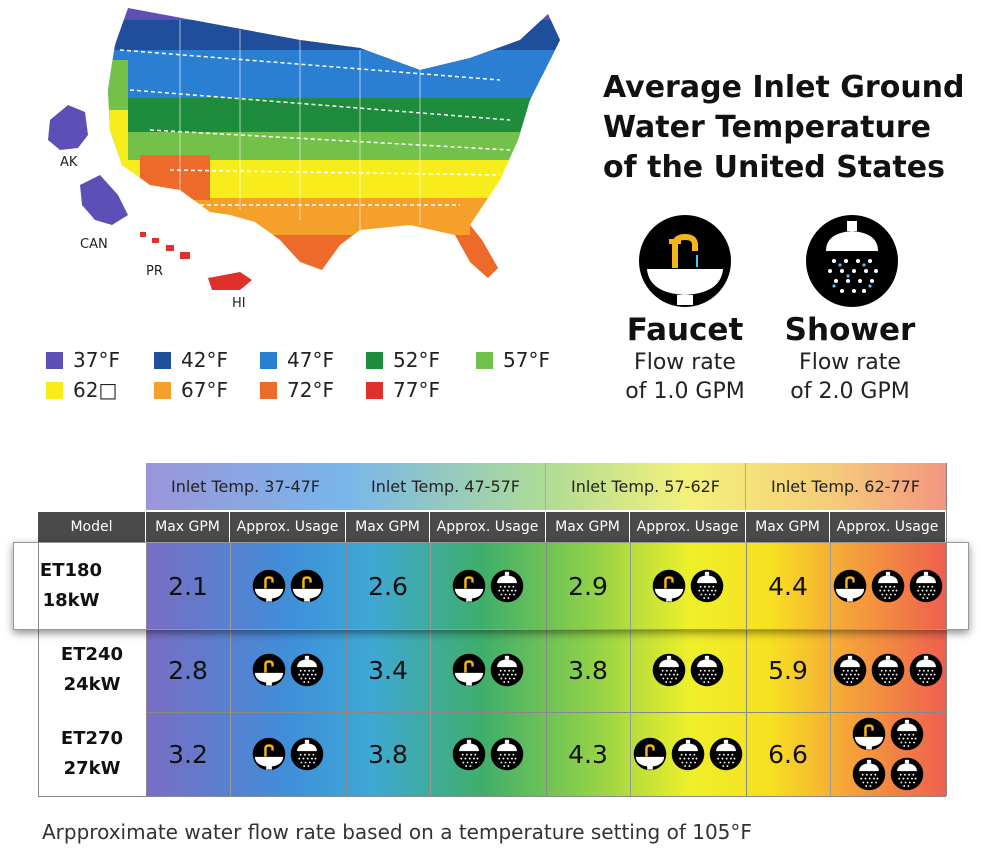 The height and width of the screenshot is (849, 984). Describe the element at coordinates (92, 527) in the screenshot. I see `model-header: Model` at that location.